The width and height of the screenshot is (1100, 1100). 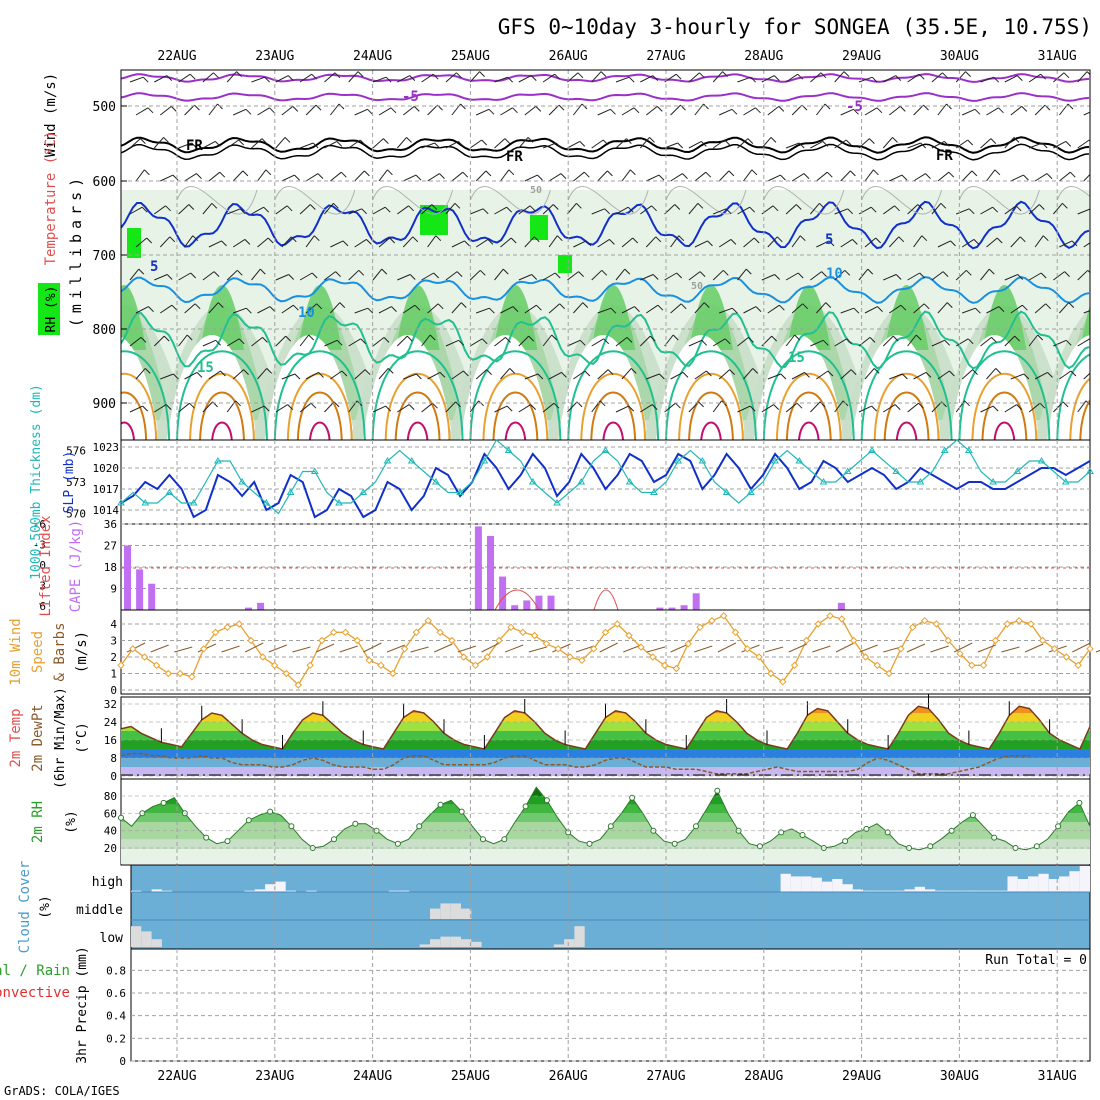 What do you see at coordinates (104, 182) in the screenshot?
I see `pressure-tick-label: 600` at bounding box center [104, 182].